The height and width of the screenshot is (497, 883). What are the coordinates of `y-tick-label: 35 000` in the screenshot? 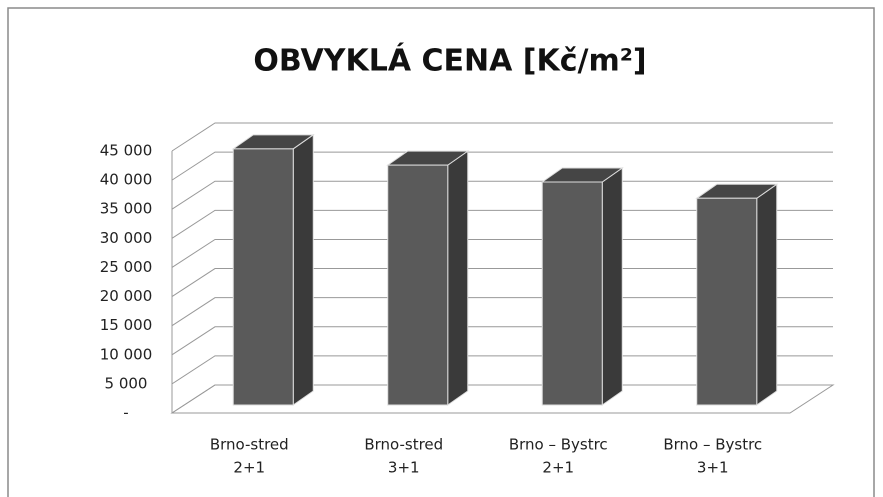 It's located at (126, 209).